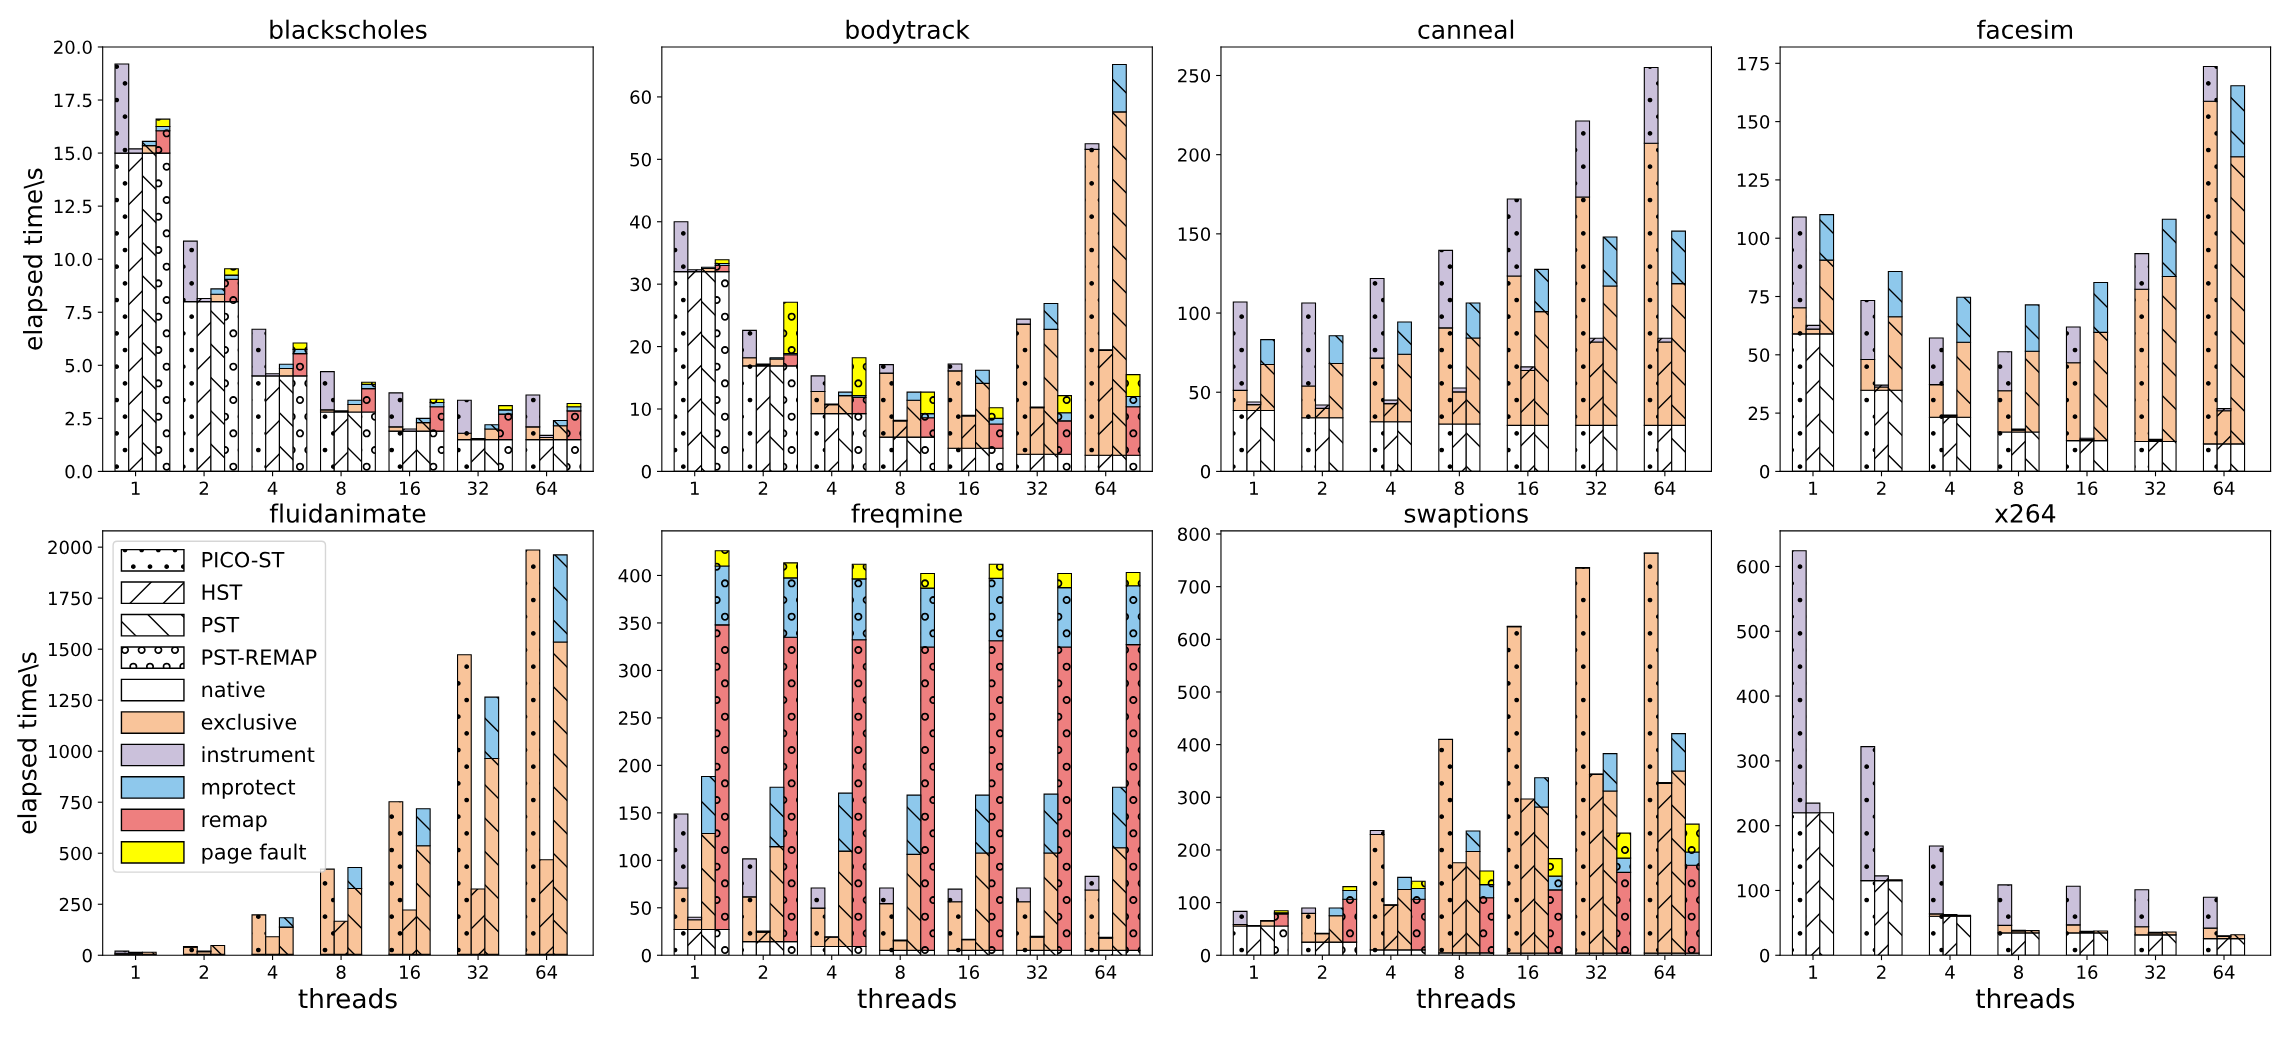  Describe the element at coordinates (1758, 413) in the screenshot. I see `y-tick-label: 25` at that location.